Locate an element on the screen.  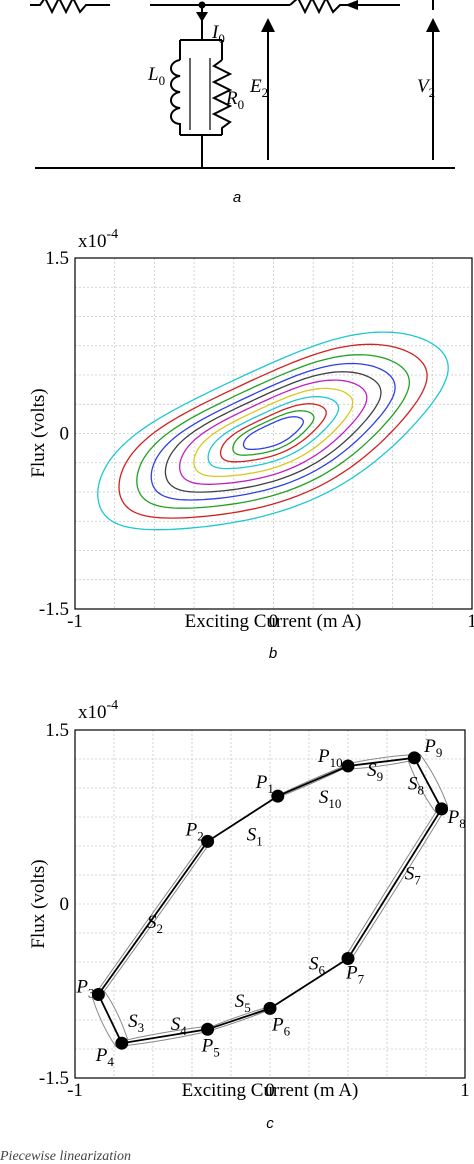
shunt-split is located at coordinates (201, 49).